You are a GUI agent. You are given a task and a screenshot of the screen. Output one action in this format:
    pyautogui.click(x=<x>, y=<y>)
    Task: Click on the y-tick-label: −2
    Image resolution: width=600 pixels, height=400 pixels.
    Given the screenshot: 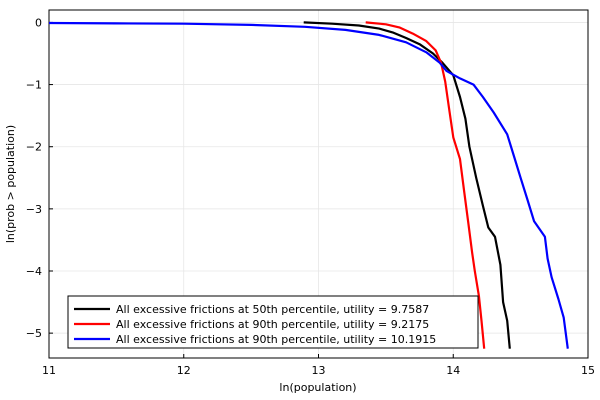 What is the action you would take?
    pyautogui.click(x=34, y=147)
    